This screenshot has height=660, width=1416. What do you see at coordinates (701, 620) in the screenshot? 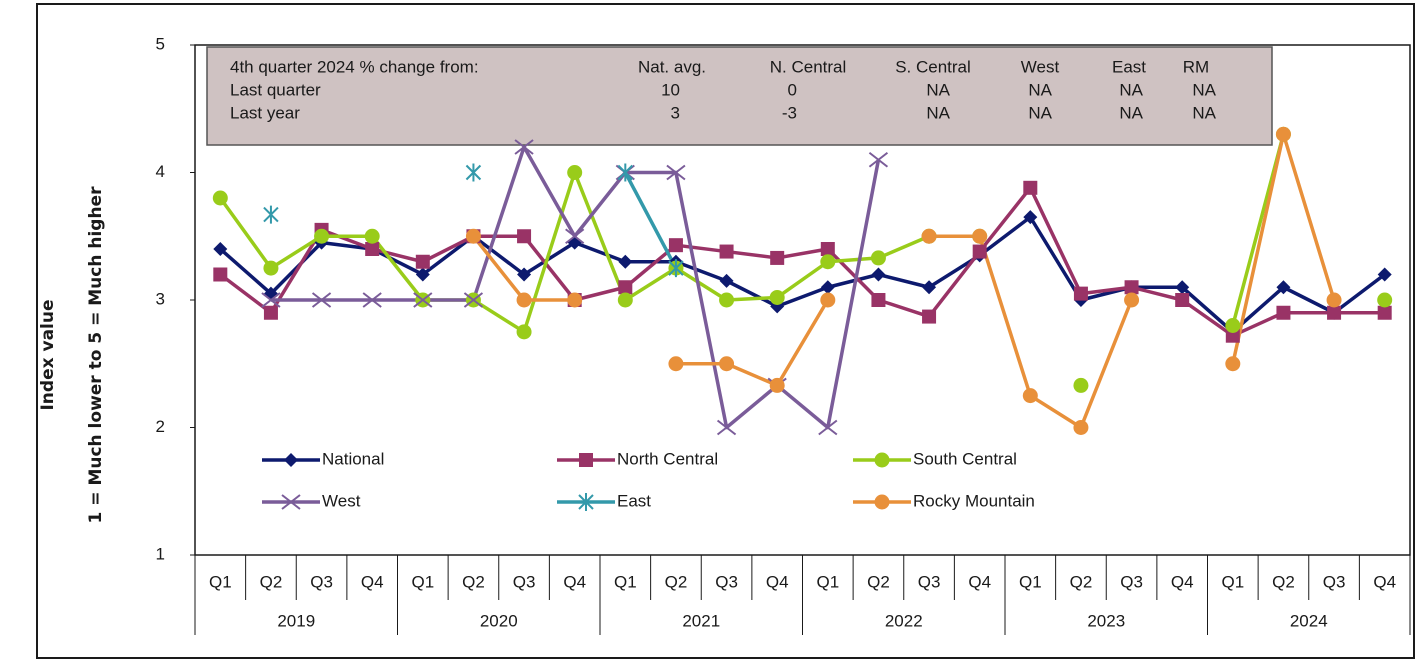
I see `group-label: 2021` at bounding box center [701, 620].